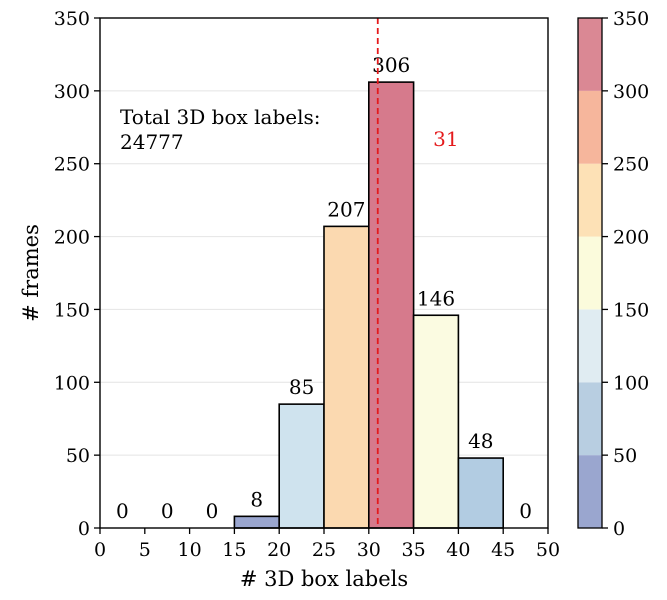 The height and width of the screenshot is (600, 667). What do you see at coordinates (84, 529) in the screenshot?
I see `y-tick-label: 0` at bounding box center [84, 529].